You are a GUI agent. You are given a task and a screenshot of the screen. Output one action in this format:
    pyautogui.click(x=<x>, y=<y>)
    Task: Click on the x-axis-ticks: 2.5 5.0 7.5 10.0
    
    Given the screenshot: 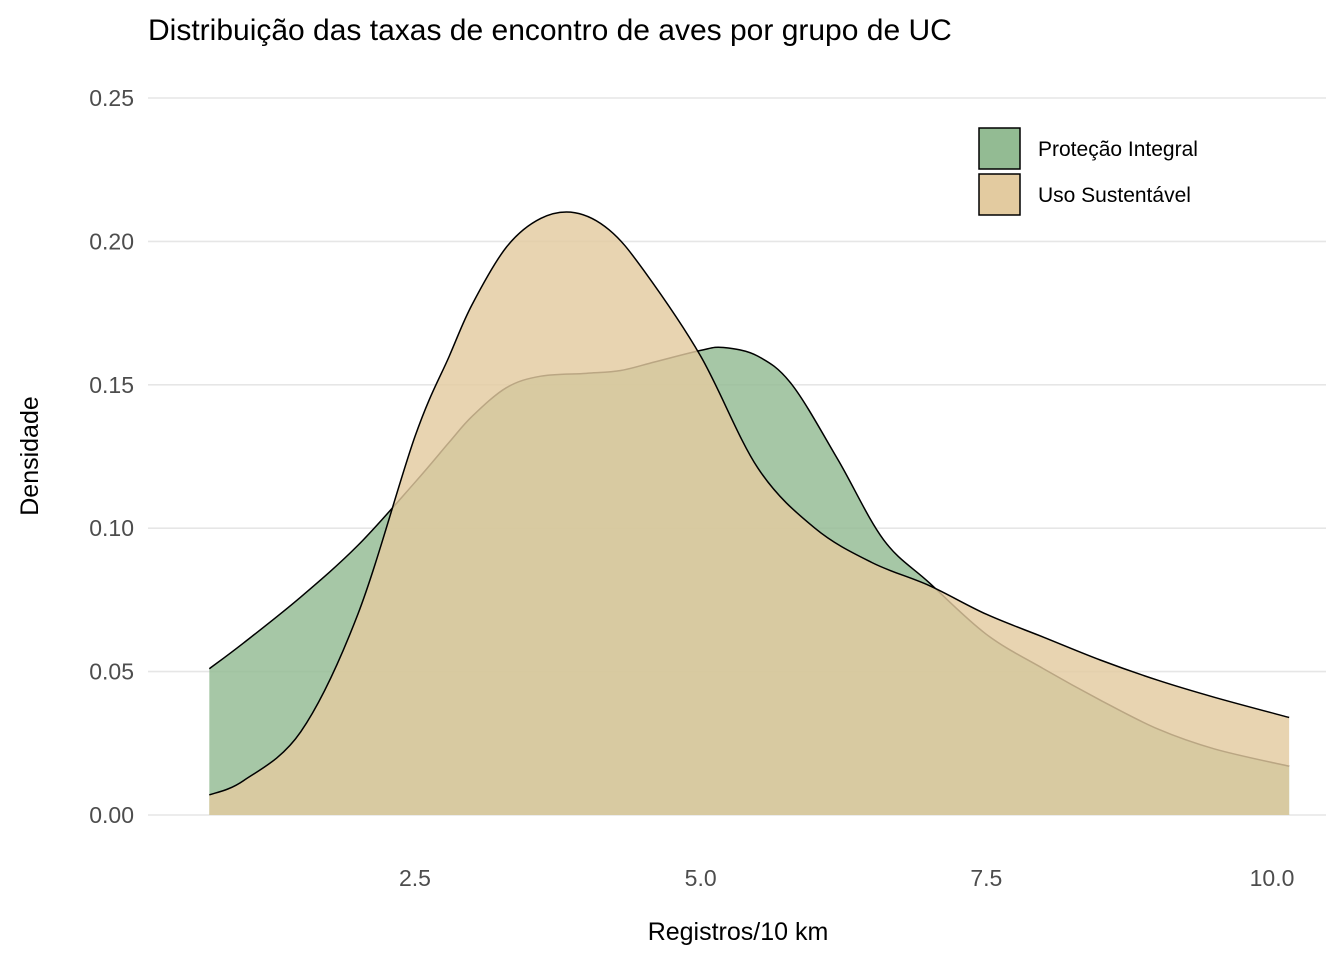 What is the action you would take?
    pyautogui.click(x=846, y=878)
    